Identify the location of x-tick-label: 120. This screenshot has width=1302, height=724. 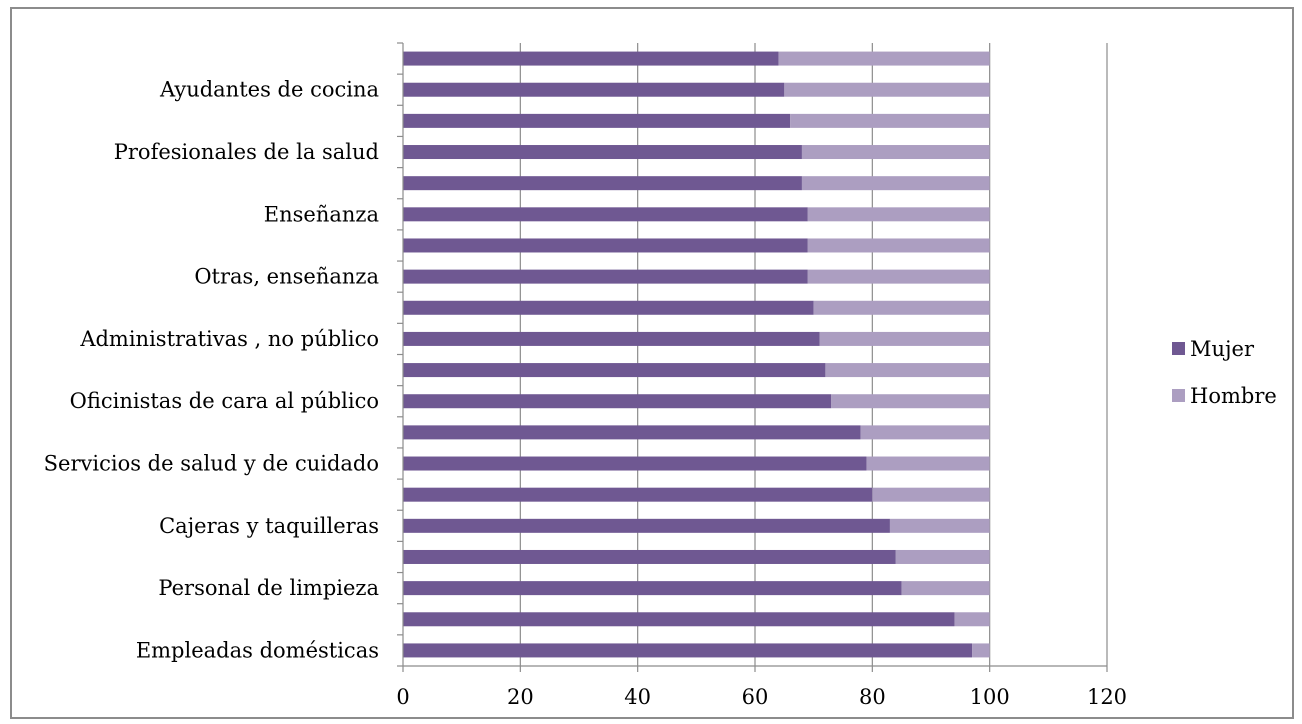
(1107, 697).